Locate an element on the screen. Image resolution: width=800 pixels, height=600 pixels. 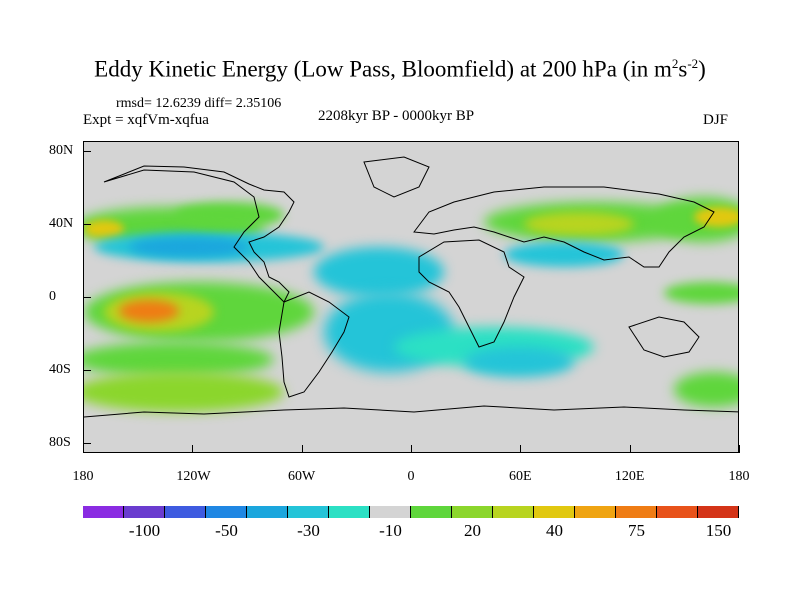
lat-label: 0 is located at coordinates (52, 296).